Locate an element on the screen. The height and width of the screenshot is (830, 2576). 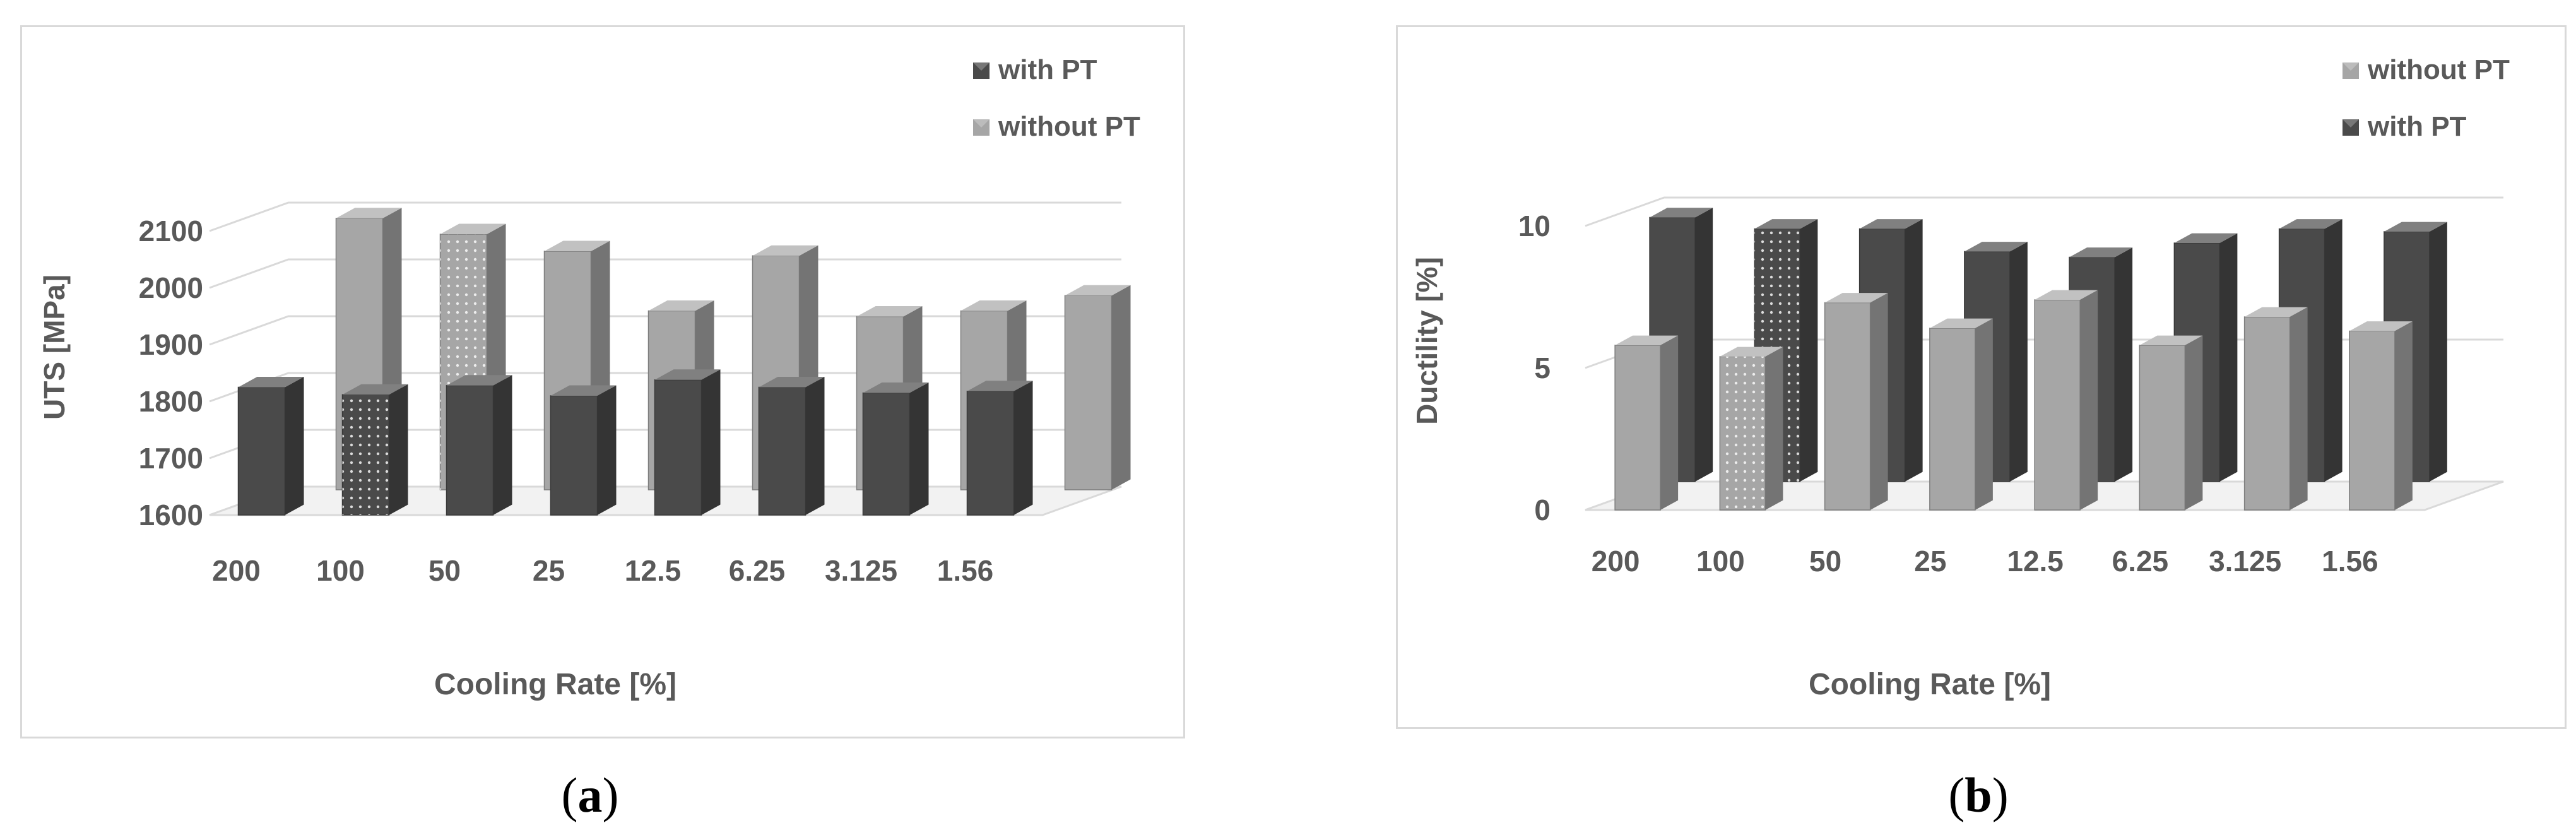
y-tick-label: 2000 is located at coordinates (171, 287).